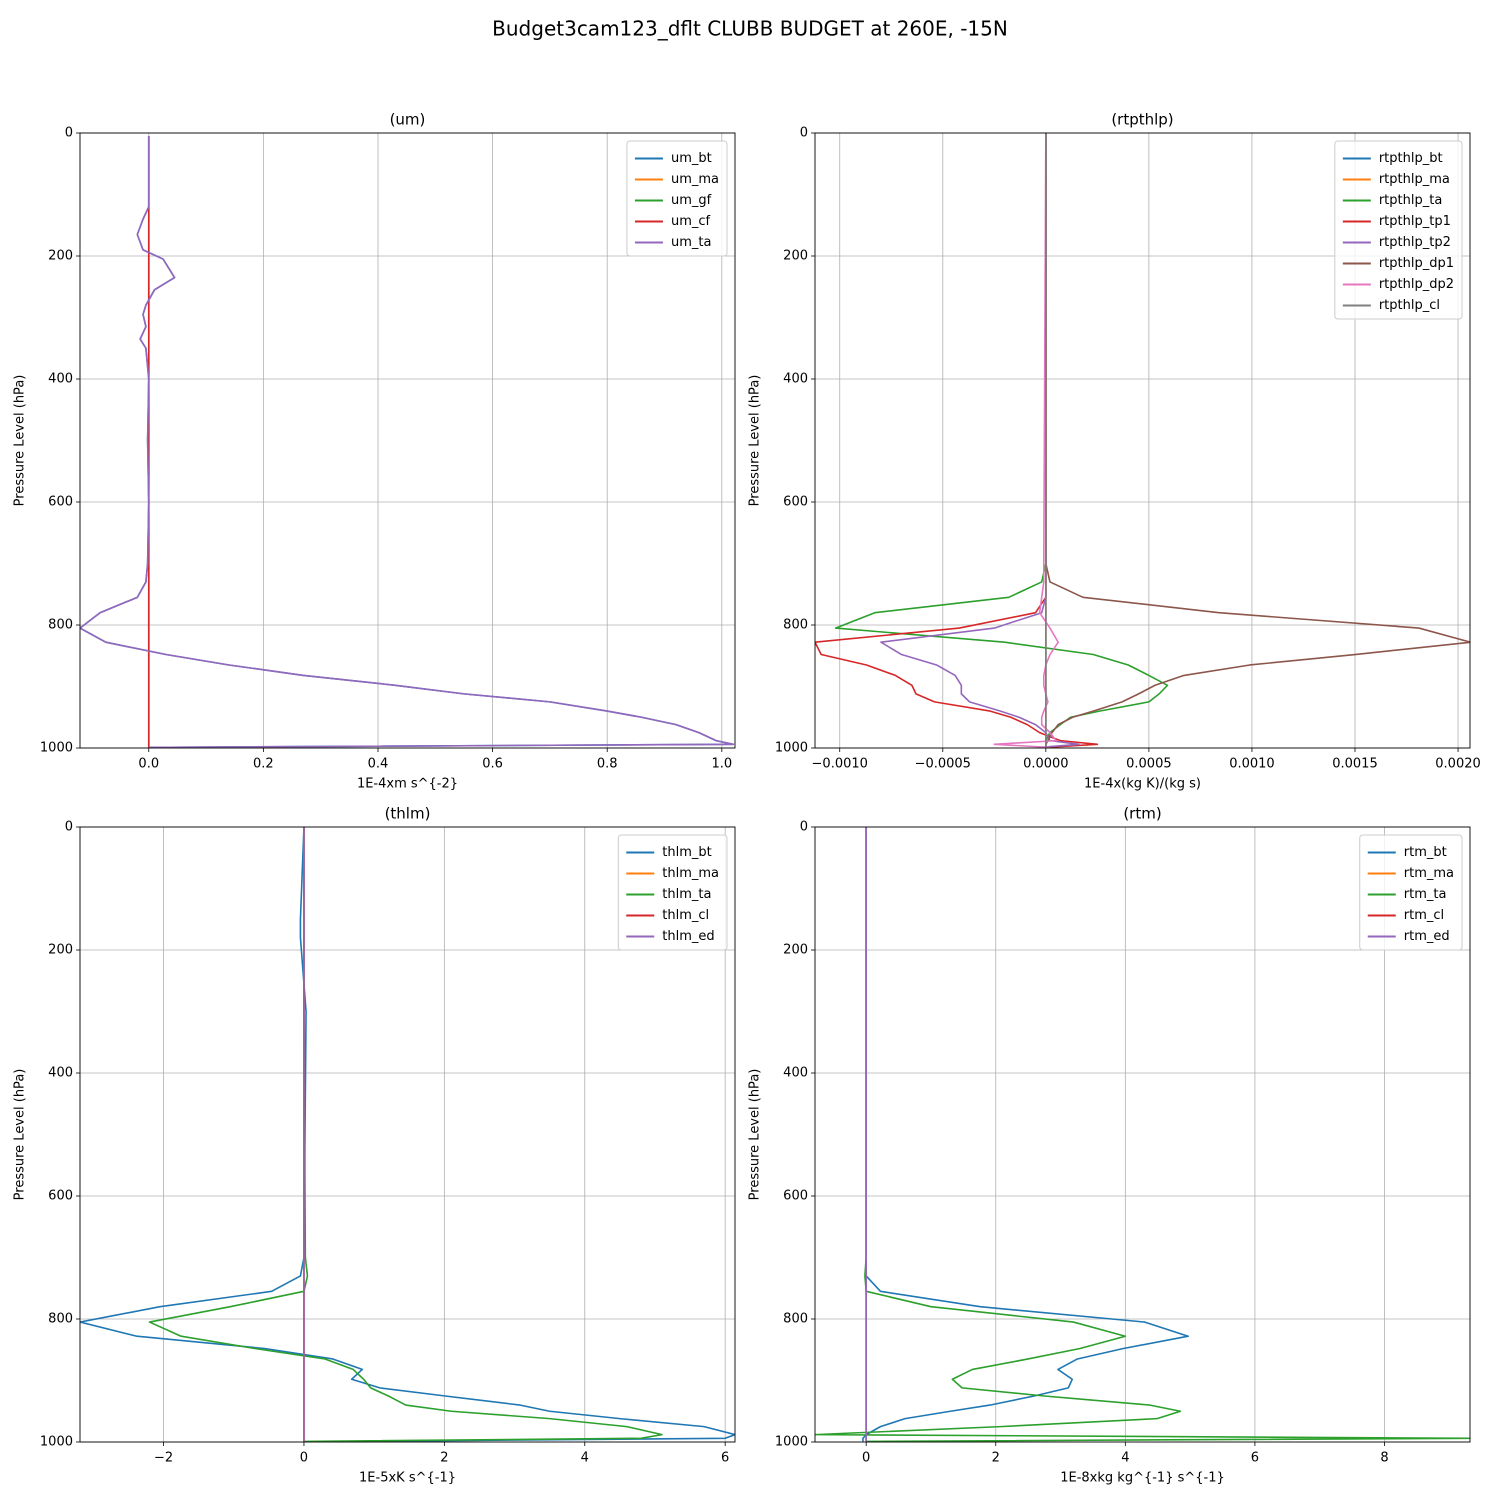 This screenshot has height=1500, width=1500. I want to click on legend-label: thlm_cl, so click(685, 915).